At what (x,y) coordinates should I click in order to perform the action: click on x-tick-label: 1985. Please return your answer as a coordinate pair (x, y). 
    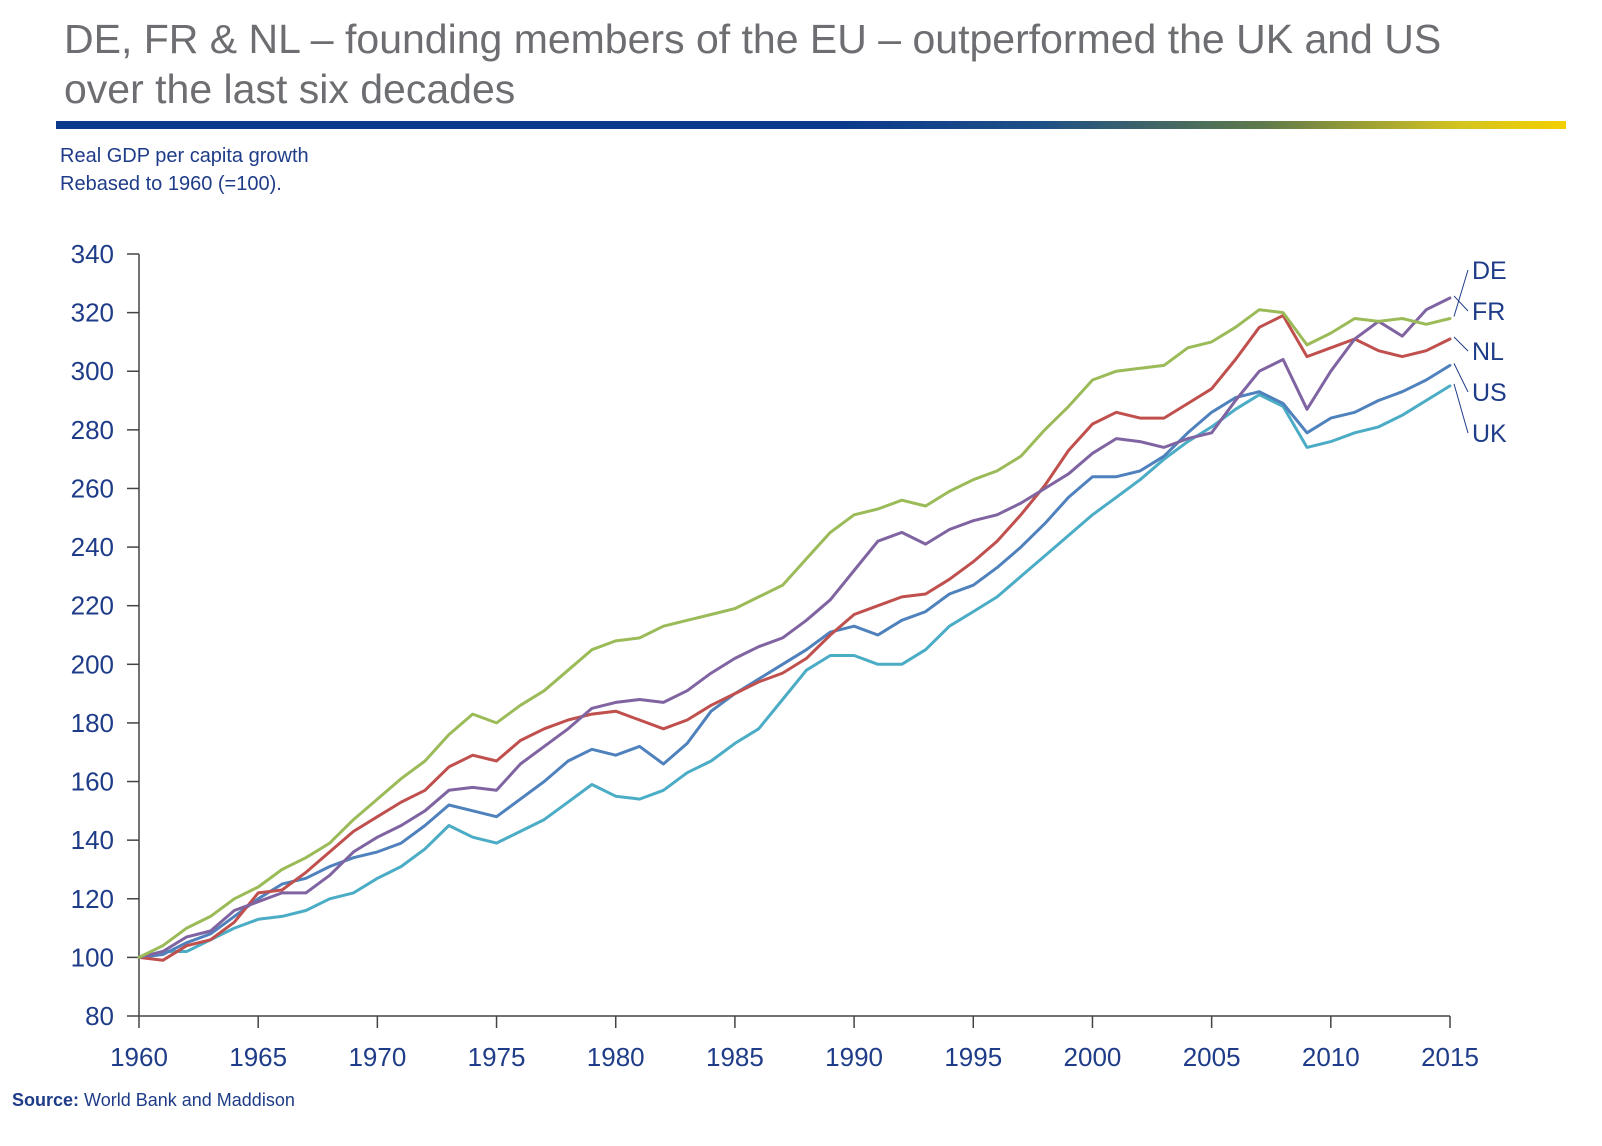
    Looking at the image, I should click on (735, 1057).